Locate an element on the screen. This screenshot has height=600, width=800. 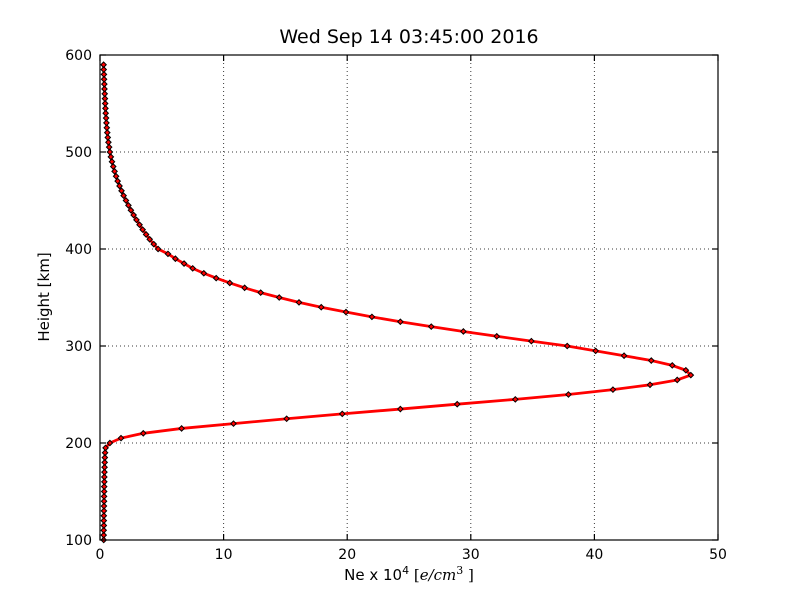
x-tick-label: 10 is located at coordinates (224, 555).